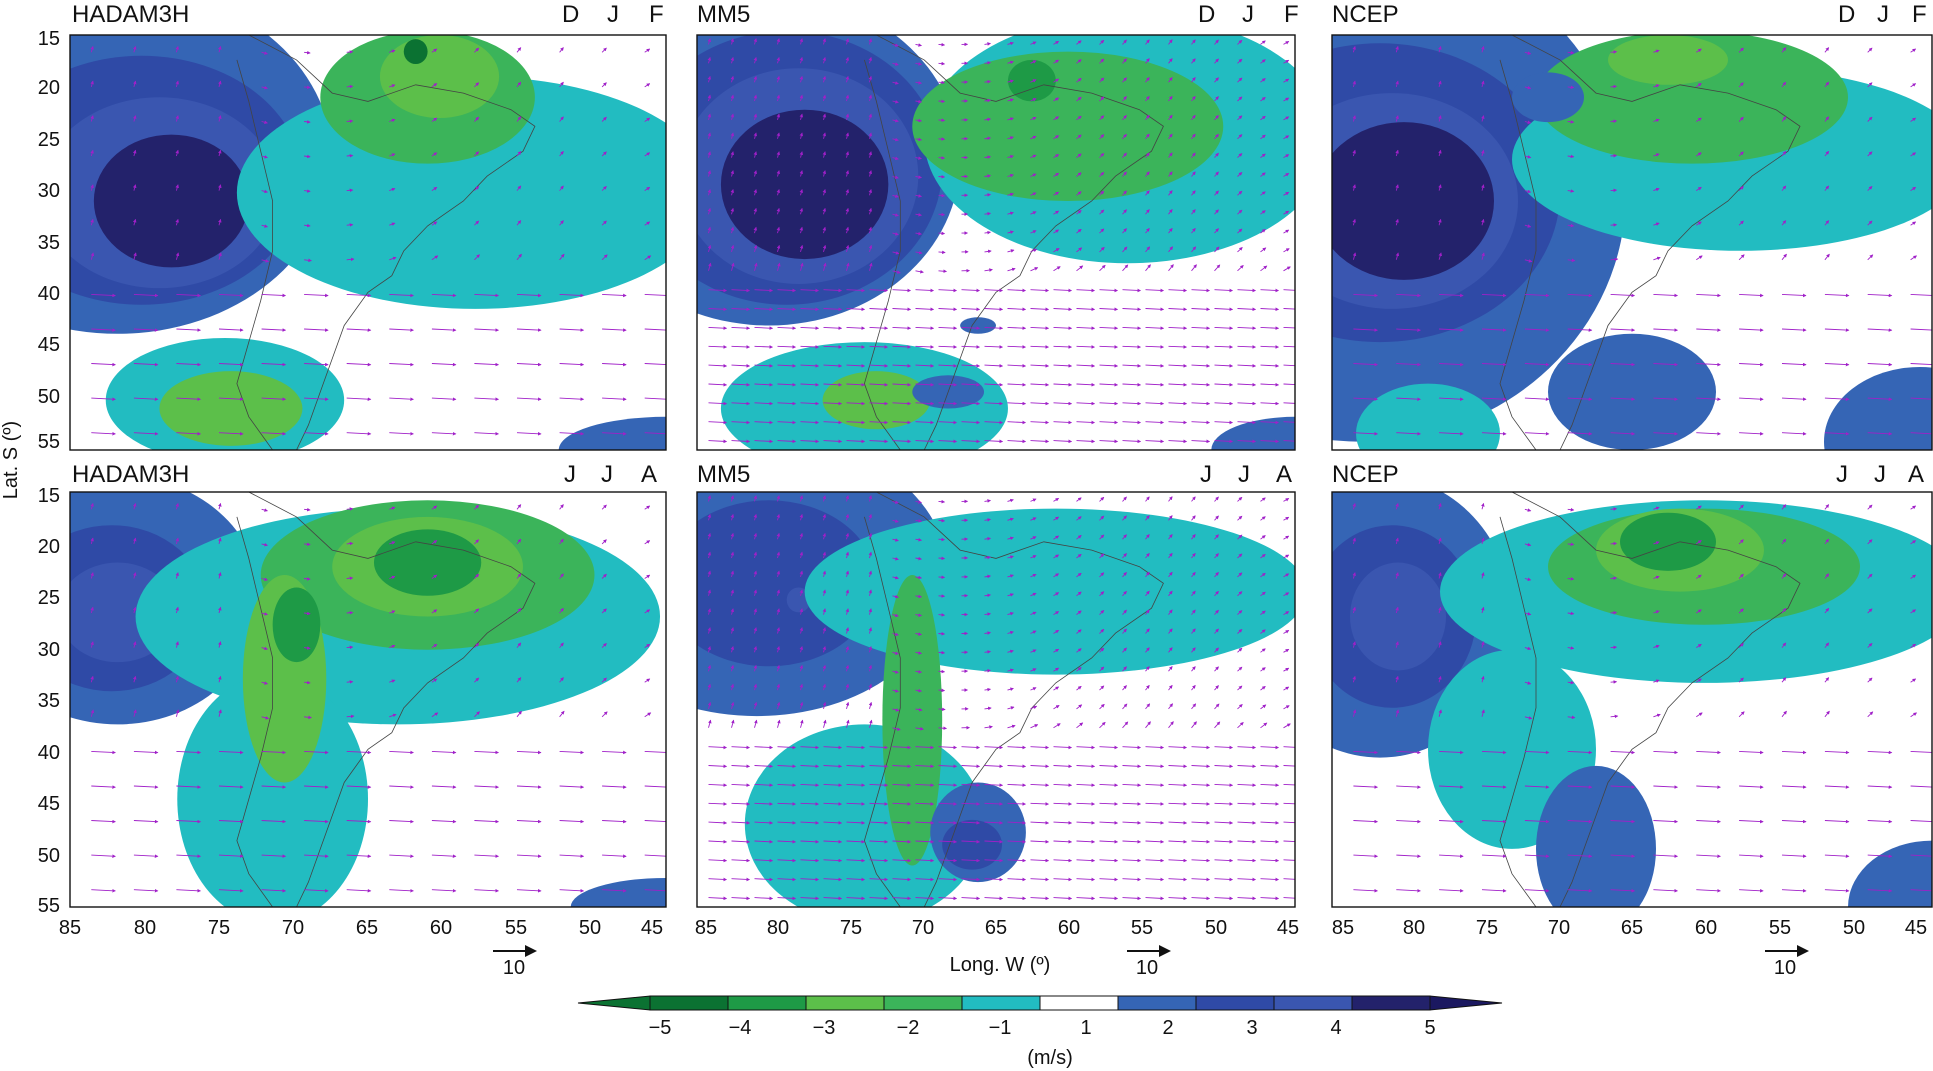 Image resolution: width=1933 pixels, height=1071 pixels. Describe the element at coordinates (660, 1028) in the screenshot. I see `colorbar-label: −5` at that location.